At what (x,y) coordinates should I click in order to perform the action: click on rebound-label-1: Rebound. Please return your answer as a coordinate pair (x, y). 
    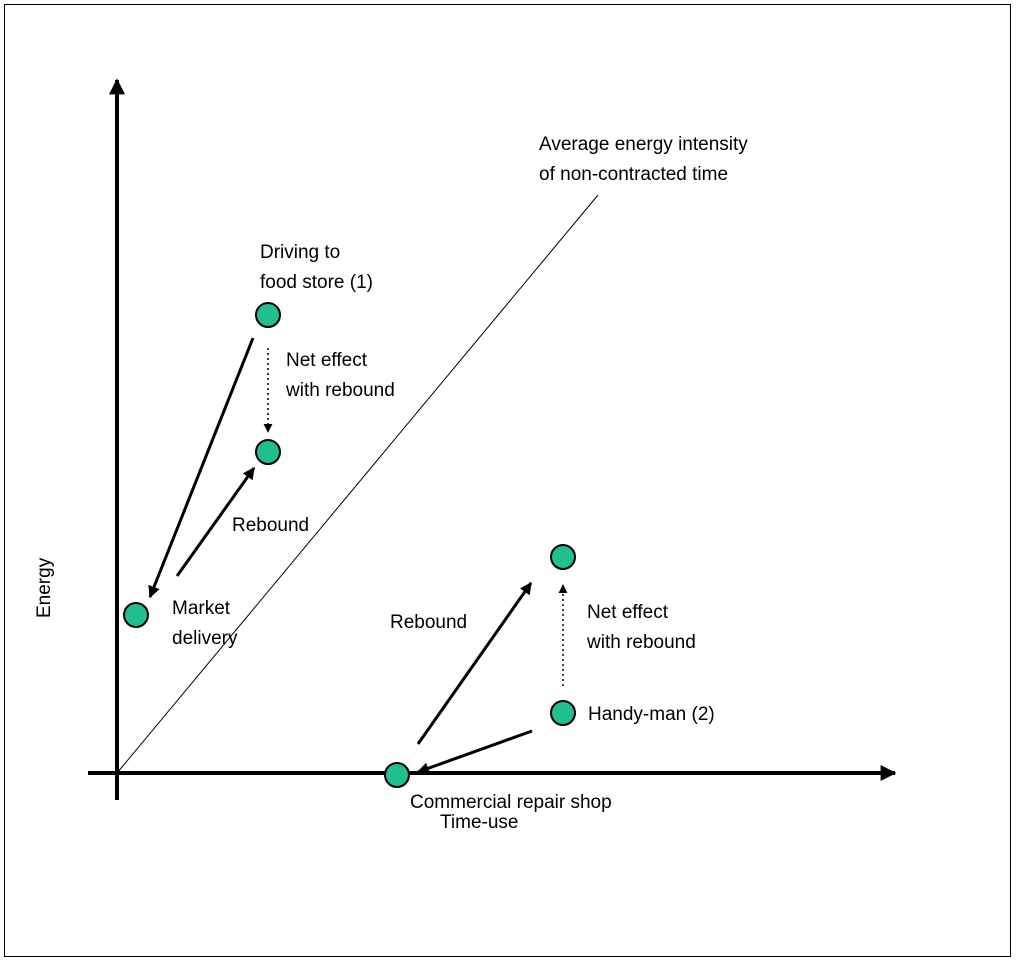
    Looking at the image, I should click on (270, 525).